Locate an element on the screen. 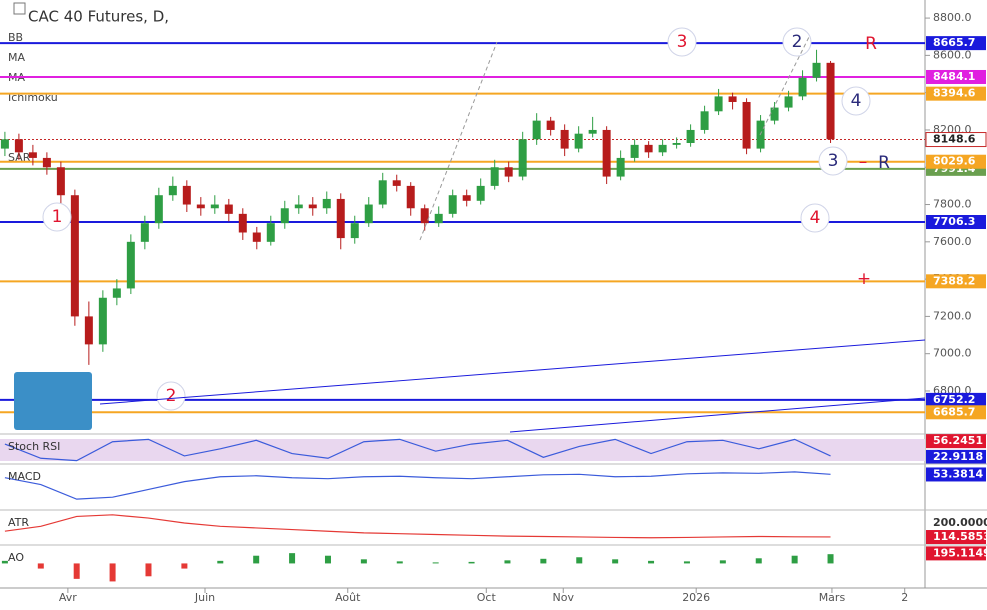 The width and height of the screenshot is (987, 610). level-label: 8484.1 is located at coordinates (954, 76).